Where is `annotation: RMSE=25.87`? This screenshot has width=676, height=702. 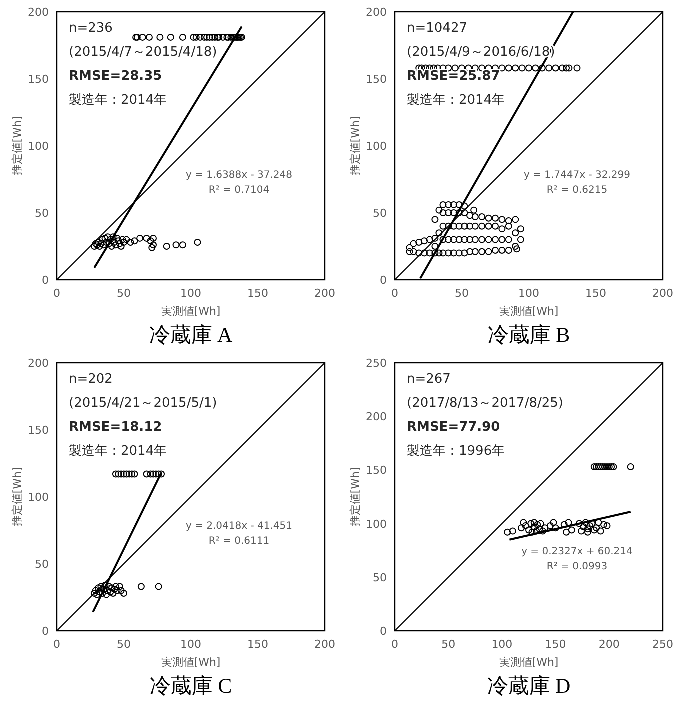 annotation: RMSE=25.87 is located at coordinates (453, 76).